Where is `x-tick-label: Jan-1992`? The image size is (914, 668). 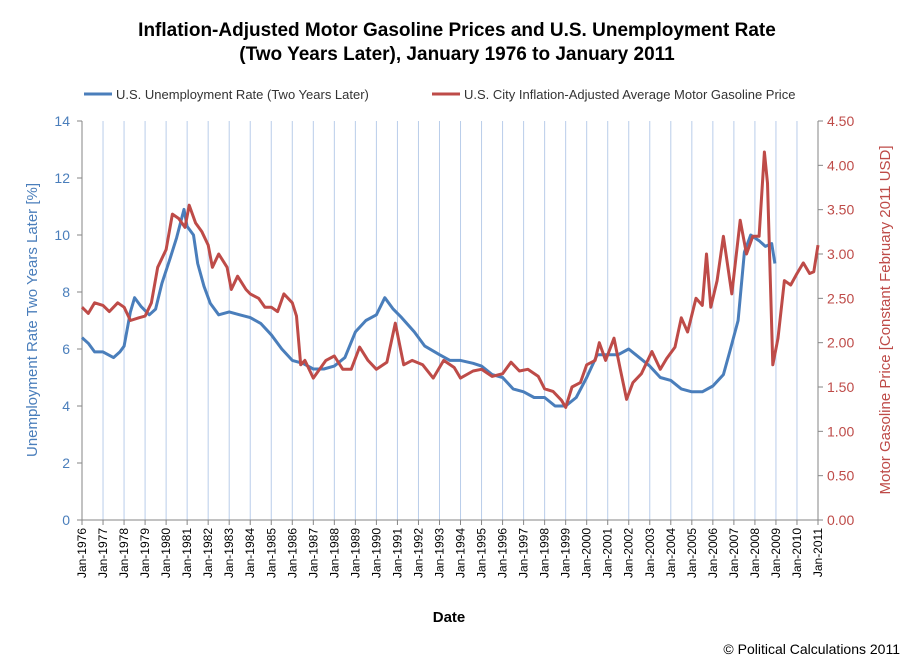
x-tick-label: Jan-1992 is located at coordinates (418, 553).